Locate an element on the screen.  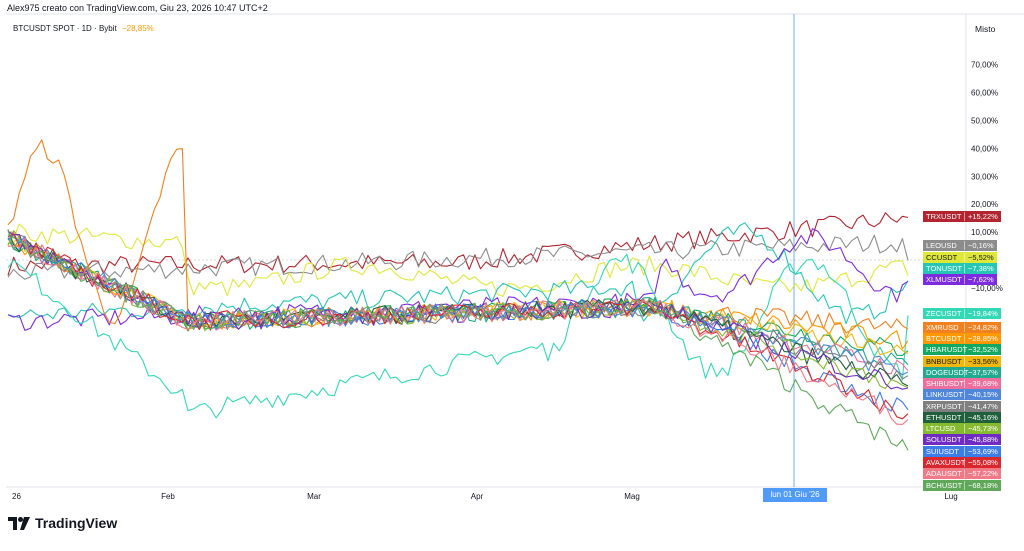
series-tag-suiusdt: SUIUSDT −53,69% is located at coordinates (962, 451).